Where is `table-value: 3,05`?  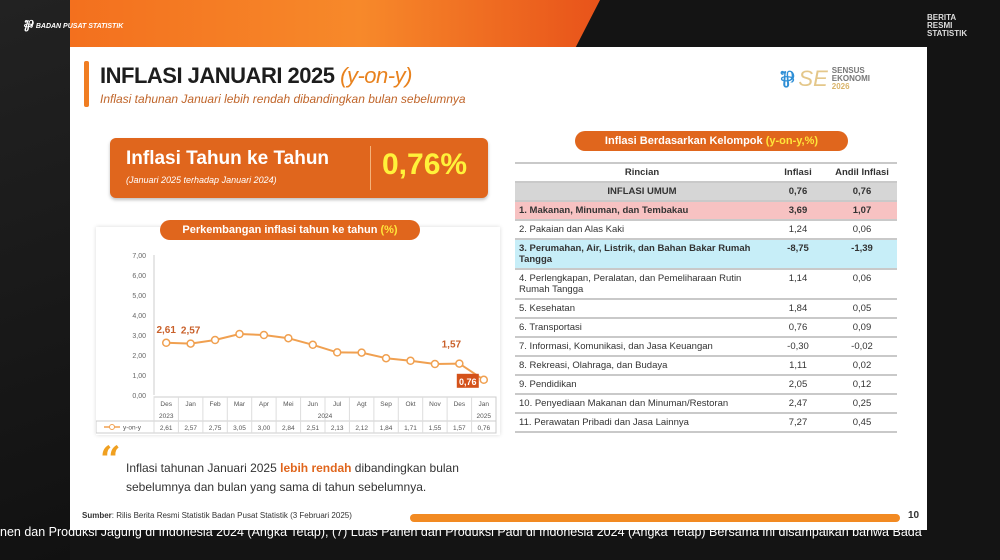
table-value: 3,05 is located at coordinates (239, 428).